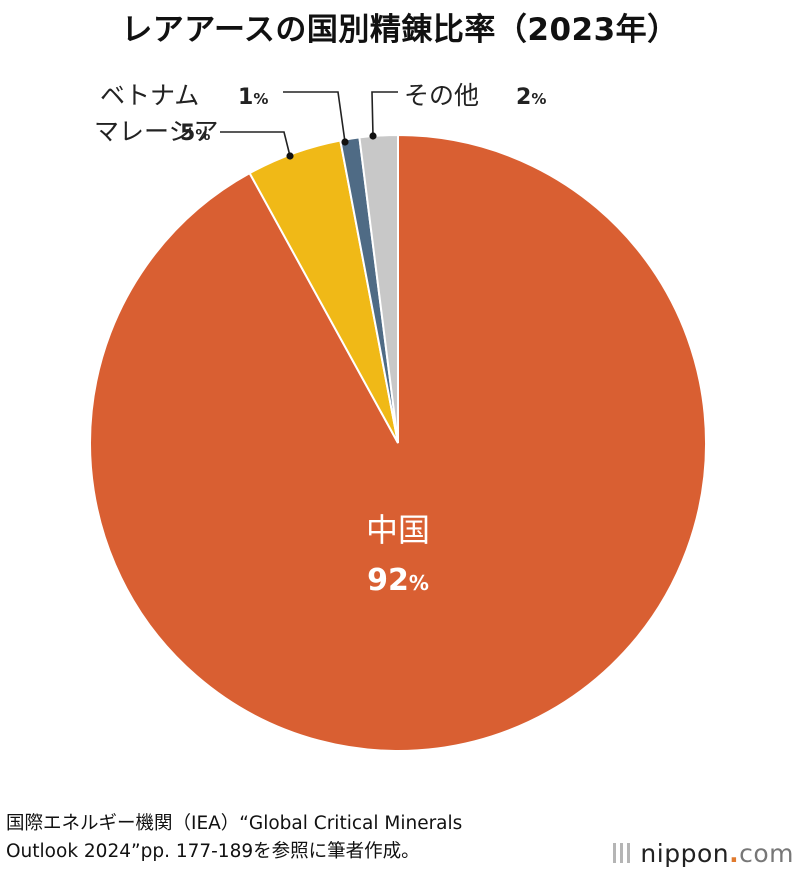 The width and height of the screenshot is (800, 874). Describe the element at coordinates (441, 95) in the screenshot. I see `slice-label-3: その他` at that location.